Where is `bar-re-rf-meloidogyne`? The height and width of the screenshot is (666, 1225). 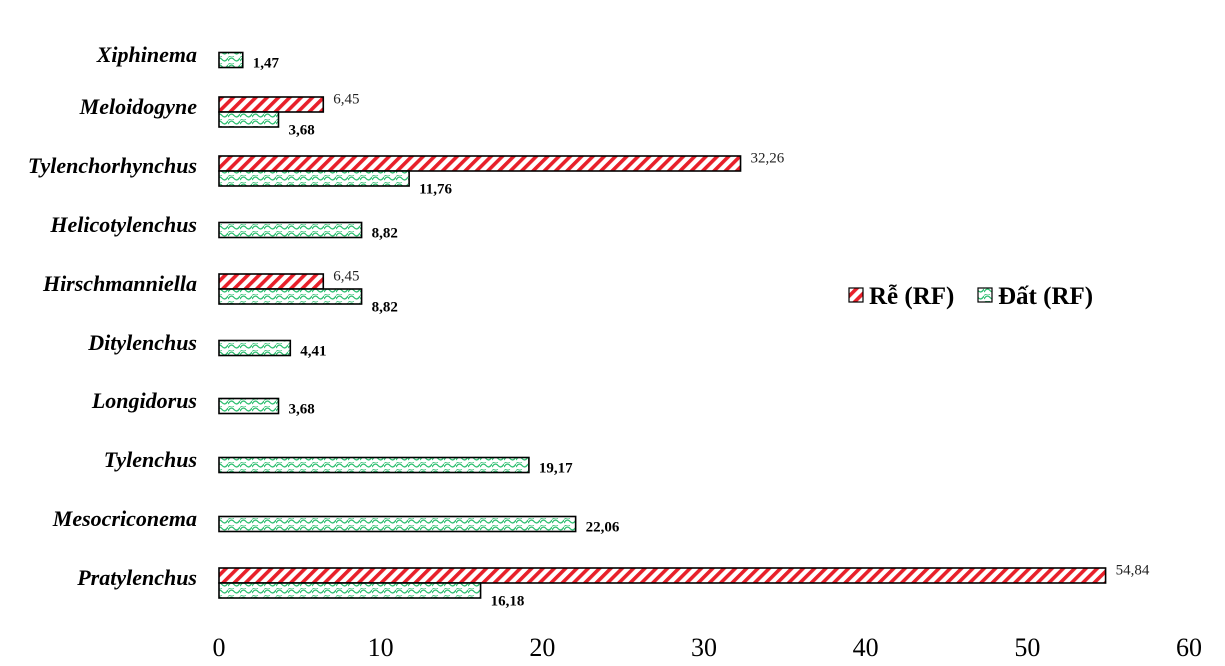 bar-re-rf-meloidogyne is located at coordinates (271, 104).